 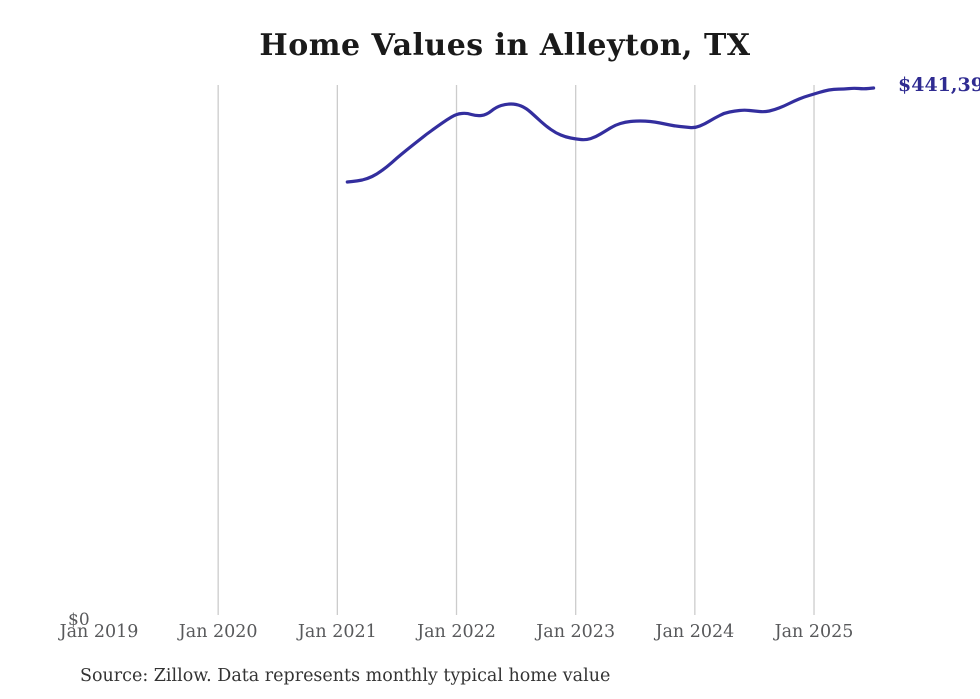 What do you see at coordinates (99, 632) in the screenshot?
I see `x-axis-tick-label: Jan 2019` at bounding box center [99, 632].